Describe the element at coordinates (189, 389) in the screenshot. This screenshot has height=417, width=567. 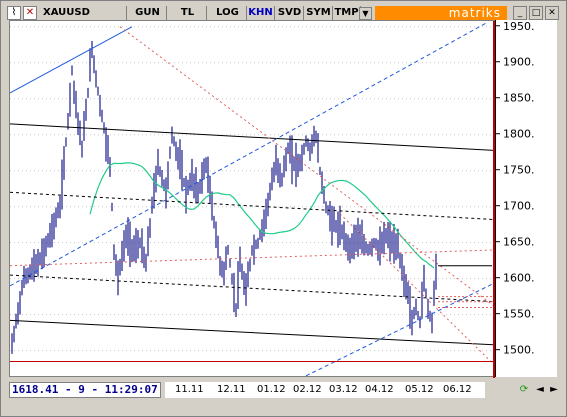
I see `x-tick-label: 11.11` at that location.